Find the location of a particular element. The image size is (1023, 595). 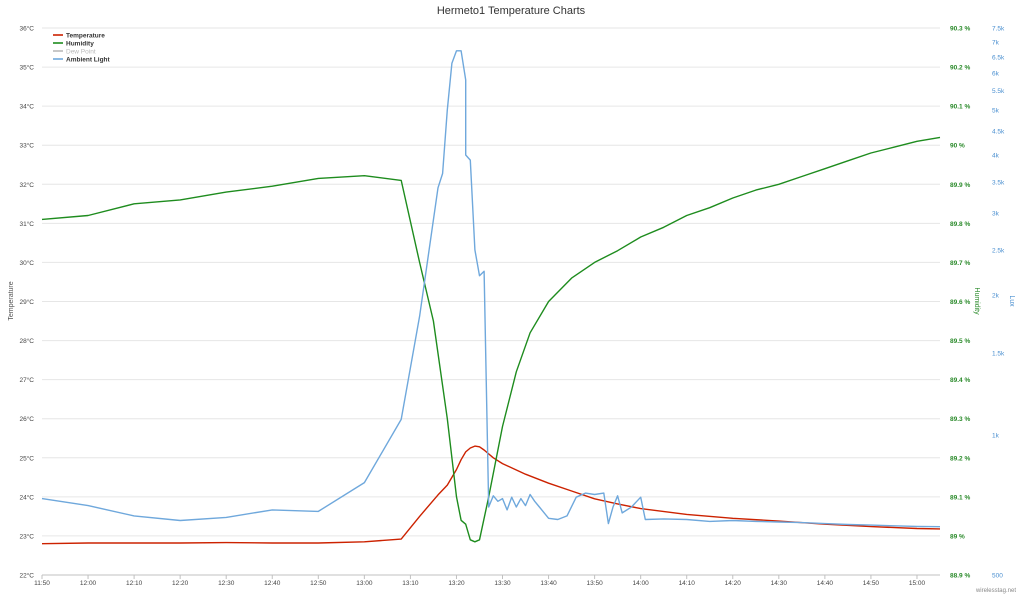

y-tick-label-humidity: 89.3 % is located at coordinates (960, 419).